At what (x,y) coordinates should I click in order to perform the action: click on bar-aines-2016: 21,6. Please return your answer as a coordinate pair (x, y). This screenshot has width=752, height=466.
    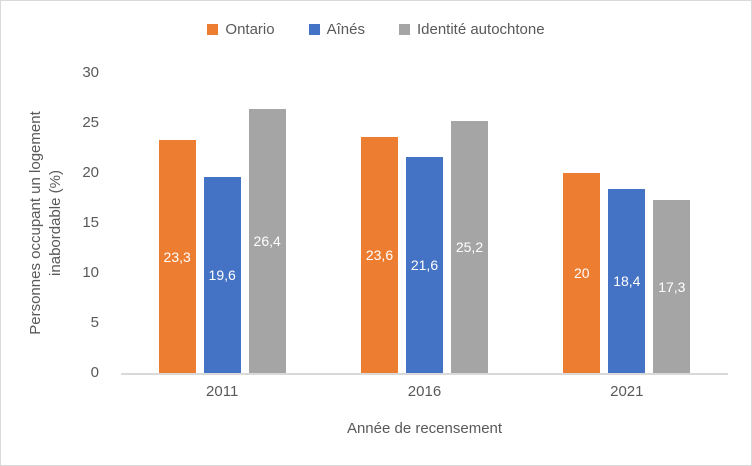
    Looking at the image, I should click on (424, 265).